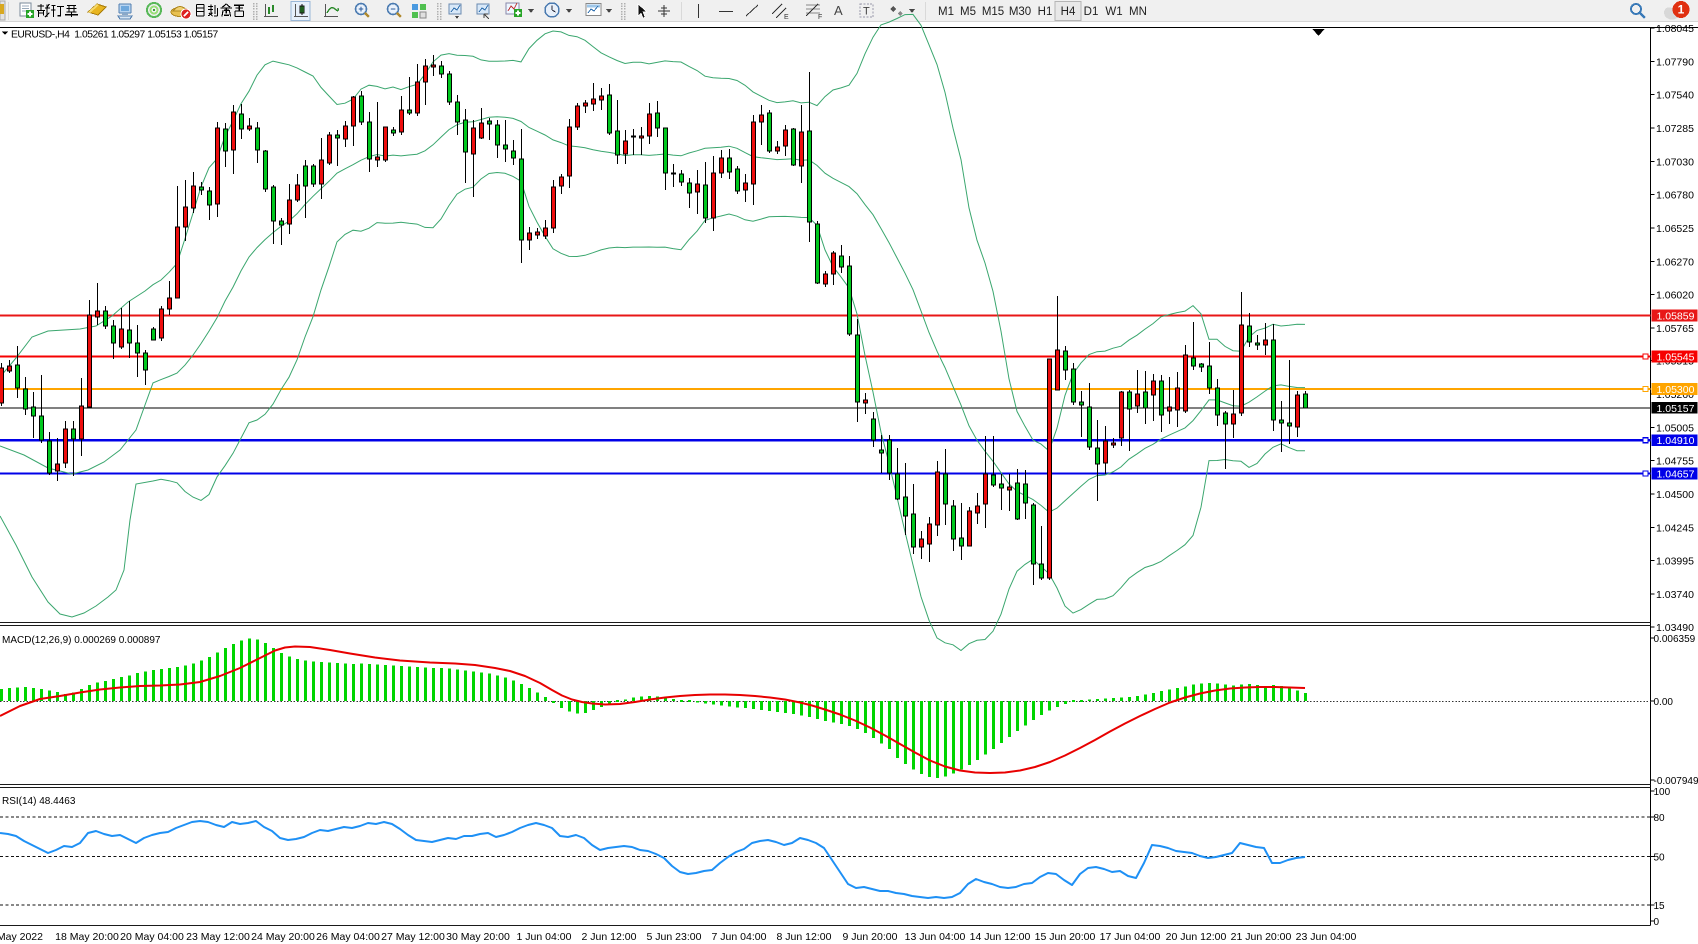 The height and width of the screenshot is (944, 1698). I want to click on svg-text: 15 Jun 20:00, so click(1065, 937).